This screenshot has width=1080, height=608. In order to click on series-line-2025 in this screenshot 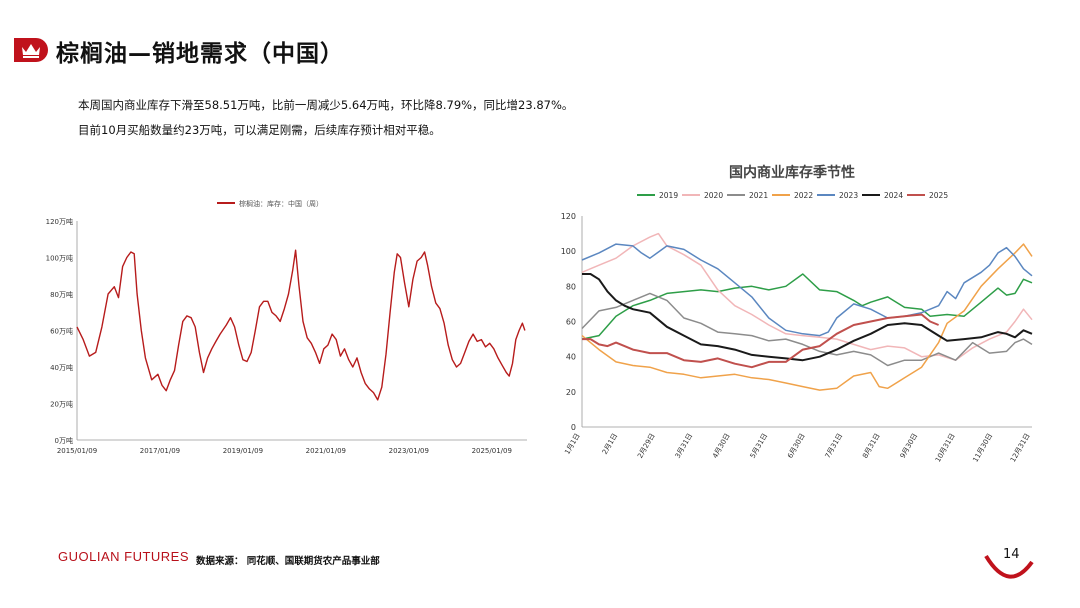, I will do `click(760, 341)`.